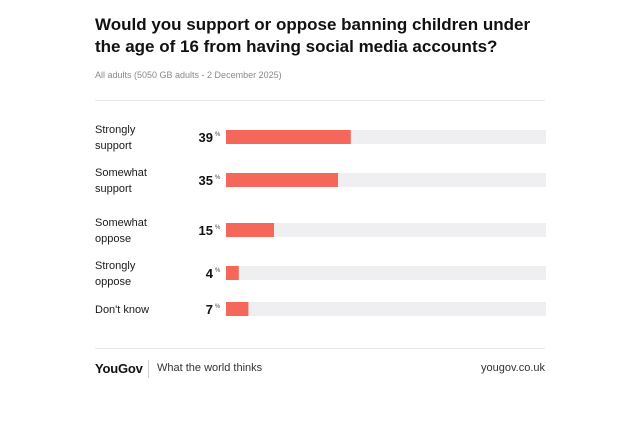  Describe the element at coordinates (122, 310) in the screenshot. I see `category-label-don-t-know: Don't know` at that location.